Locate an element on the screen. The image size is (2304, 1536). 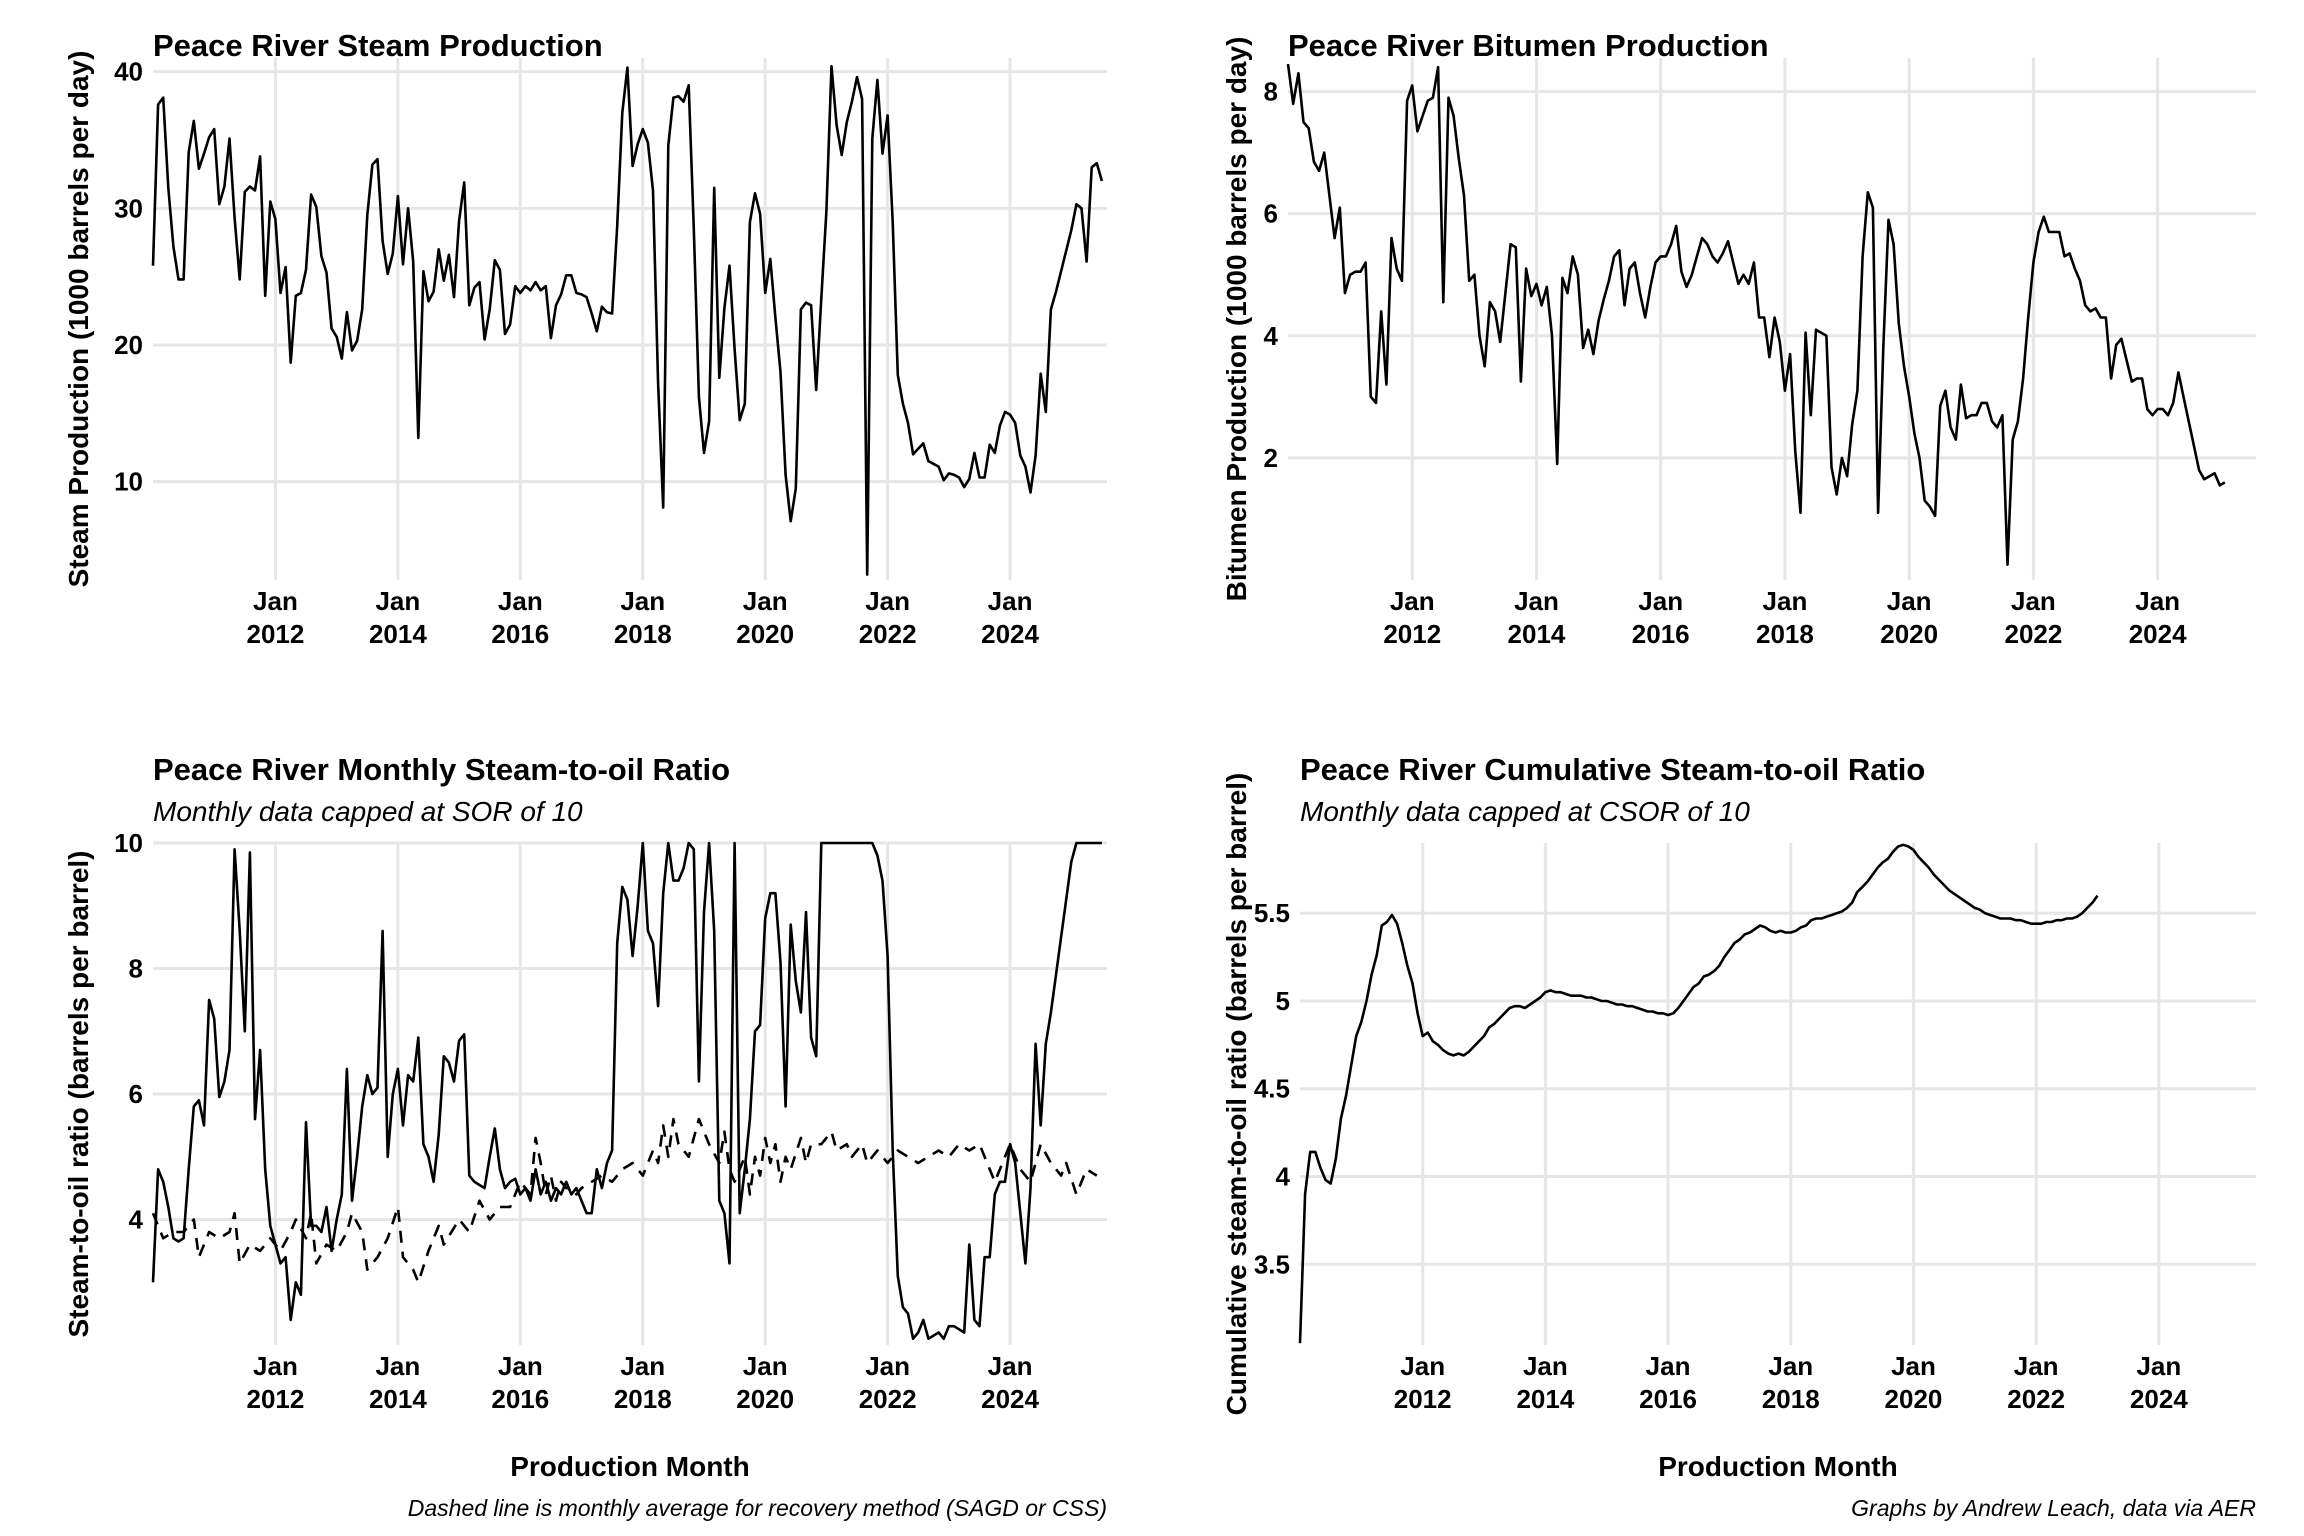
chart-title: Peace River Steam Production is located at coordinates (378, 45).